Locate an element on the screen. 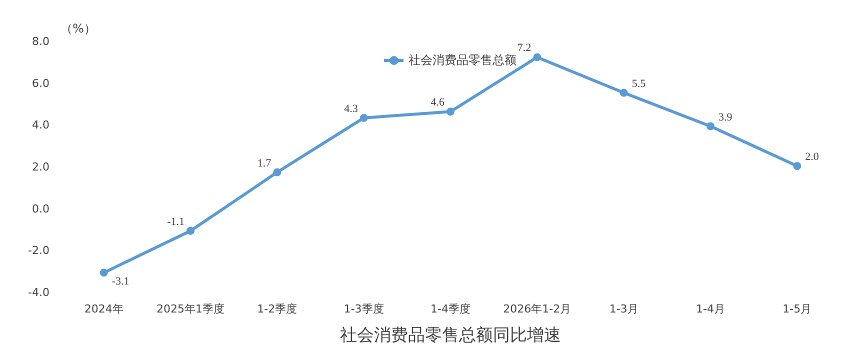  y-tick-label: 8.0 is located at coordinates (41, 41).